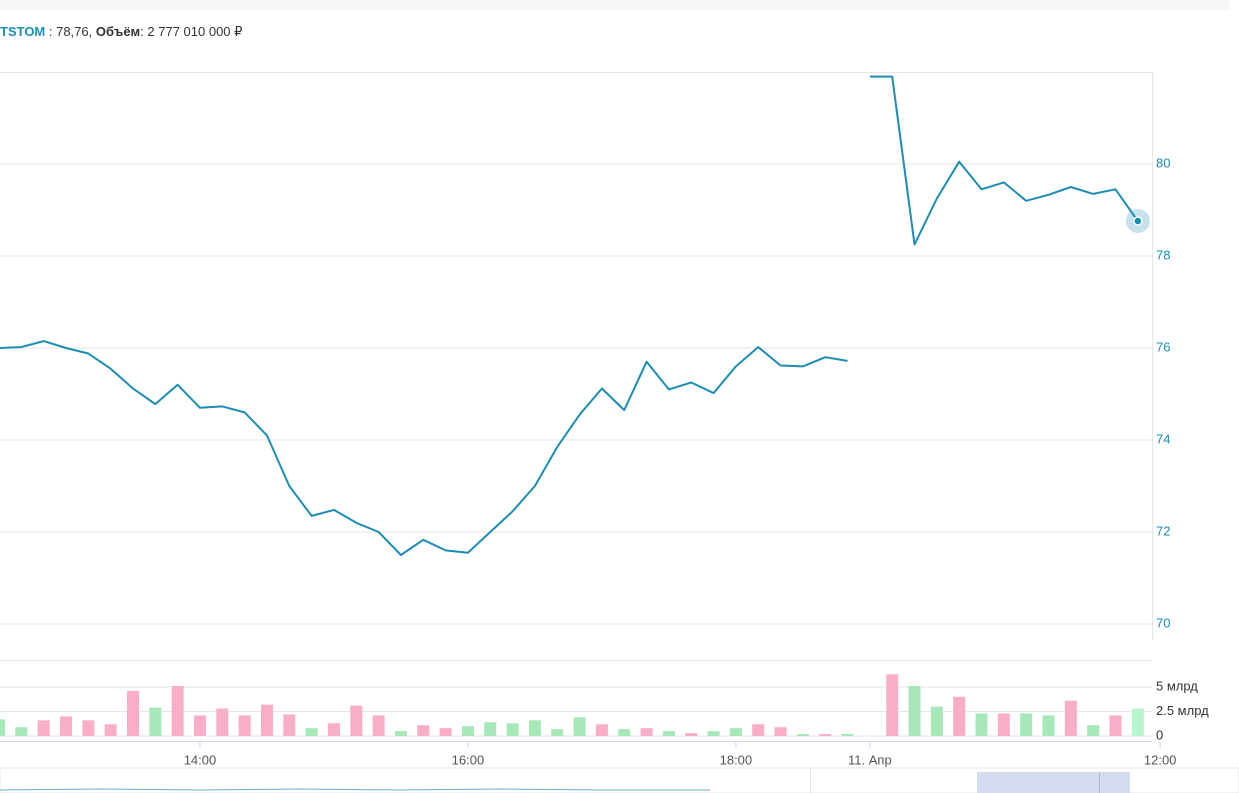 This screenshot has width=1239, height=793. I want to click on volume: : 2 777 010 000 ₽, so click(191, 31).